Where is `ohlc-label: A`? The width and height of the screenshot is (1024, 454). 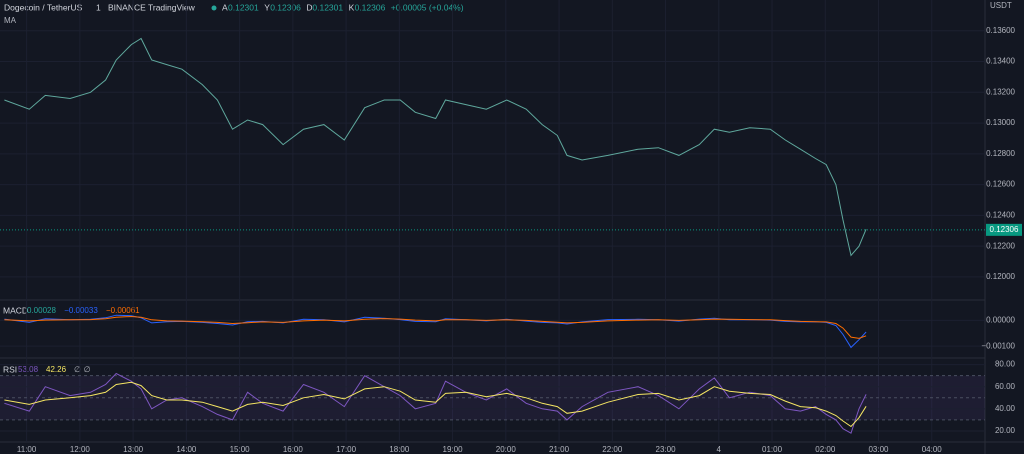
ohlc-label: A is located at coordinates (225, 7).